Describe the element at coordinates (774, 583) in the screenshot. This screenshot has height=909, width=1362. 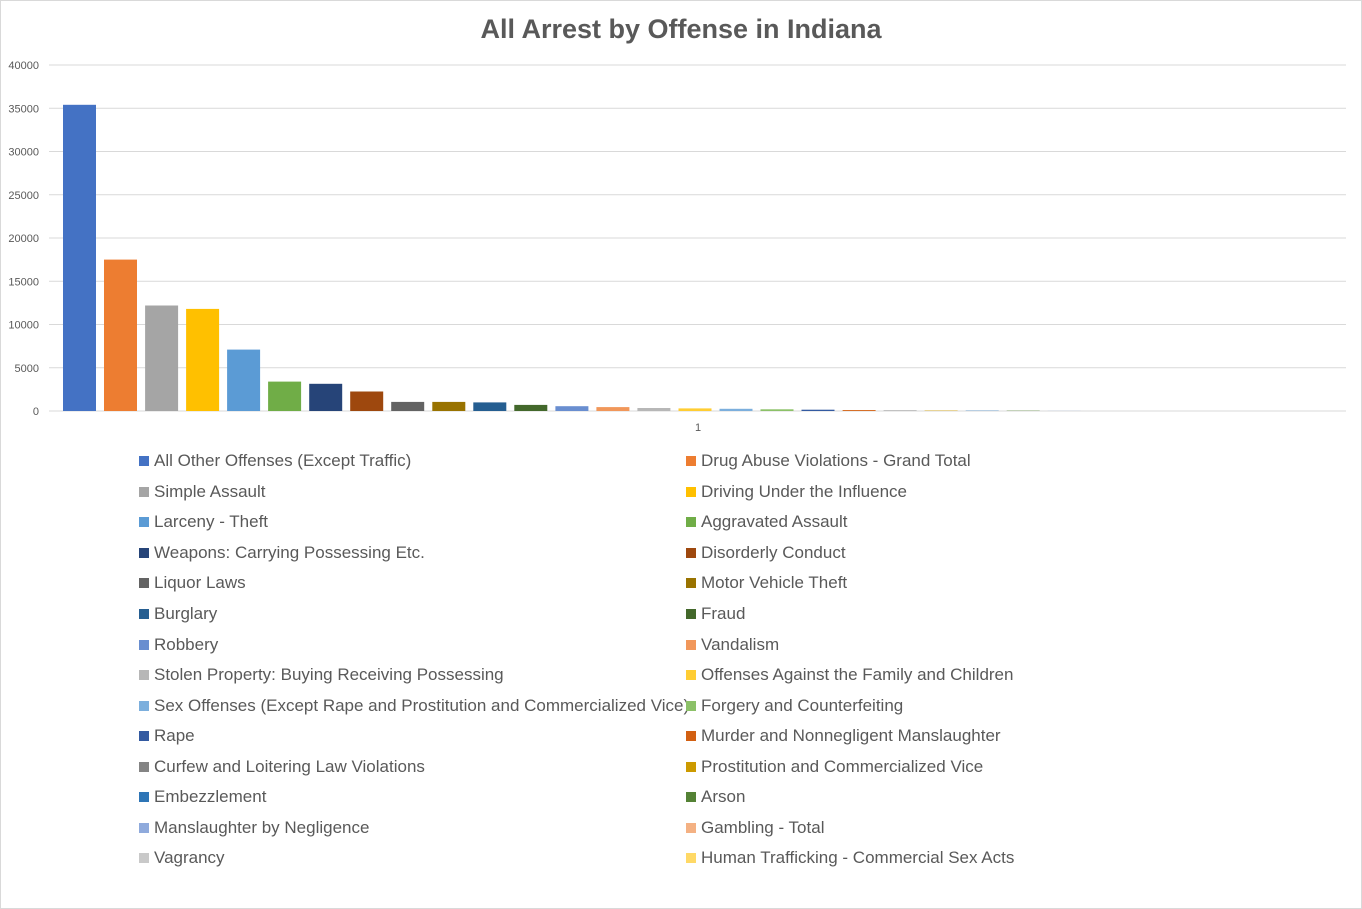
I see `legend-label: Motor Vehicle Theft` at that location.